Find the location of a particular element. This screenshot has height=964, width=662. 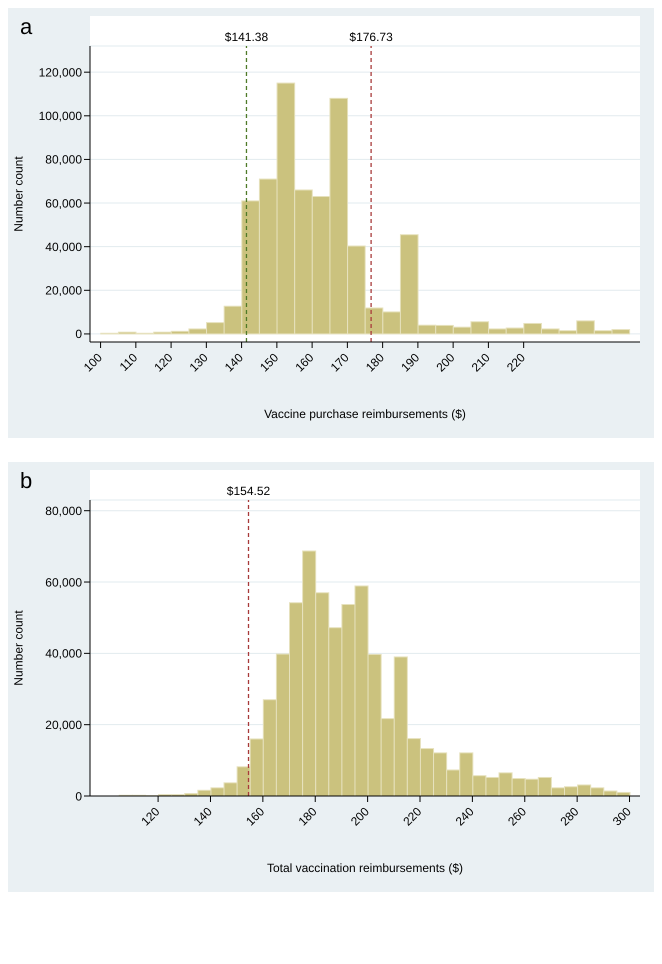

y-tick-label: 100,000 is located at coordinates (60, 116).